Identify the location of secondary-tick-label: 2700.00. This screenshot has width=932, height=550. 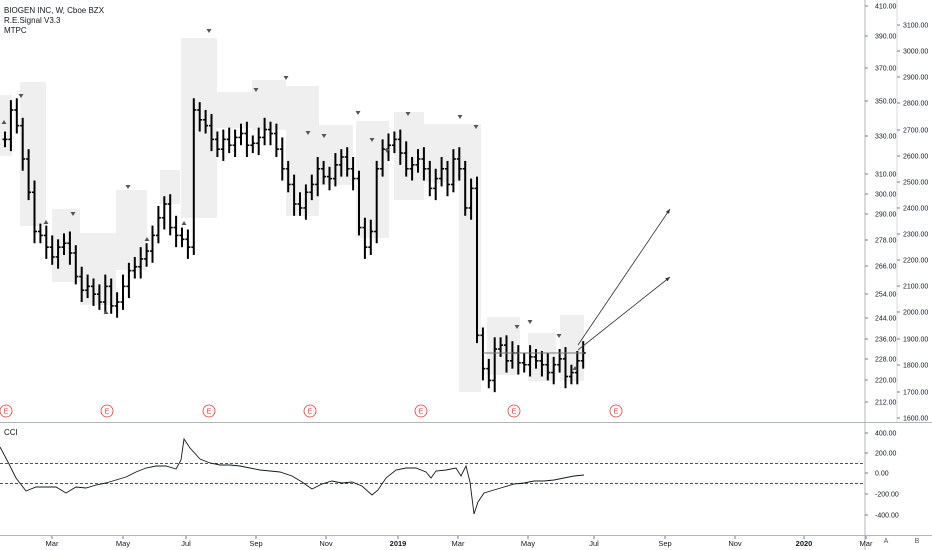
(915, 131).